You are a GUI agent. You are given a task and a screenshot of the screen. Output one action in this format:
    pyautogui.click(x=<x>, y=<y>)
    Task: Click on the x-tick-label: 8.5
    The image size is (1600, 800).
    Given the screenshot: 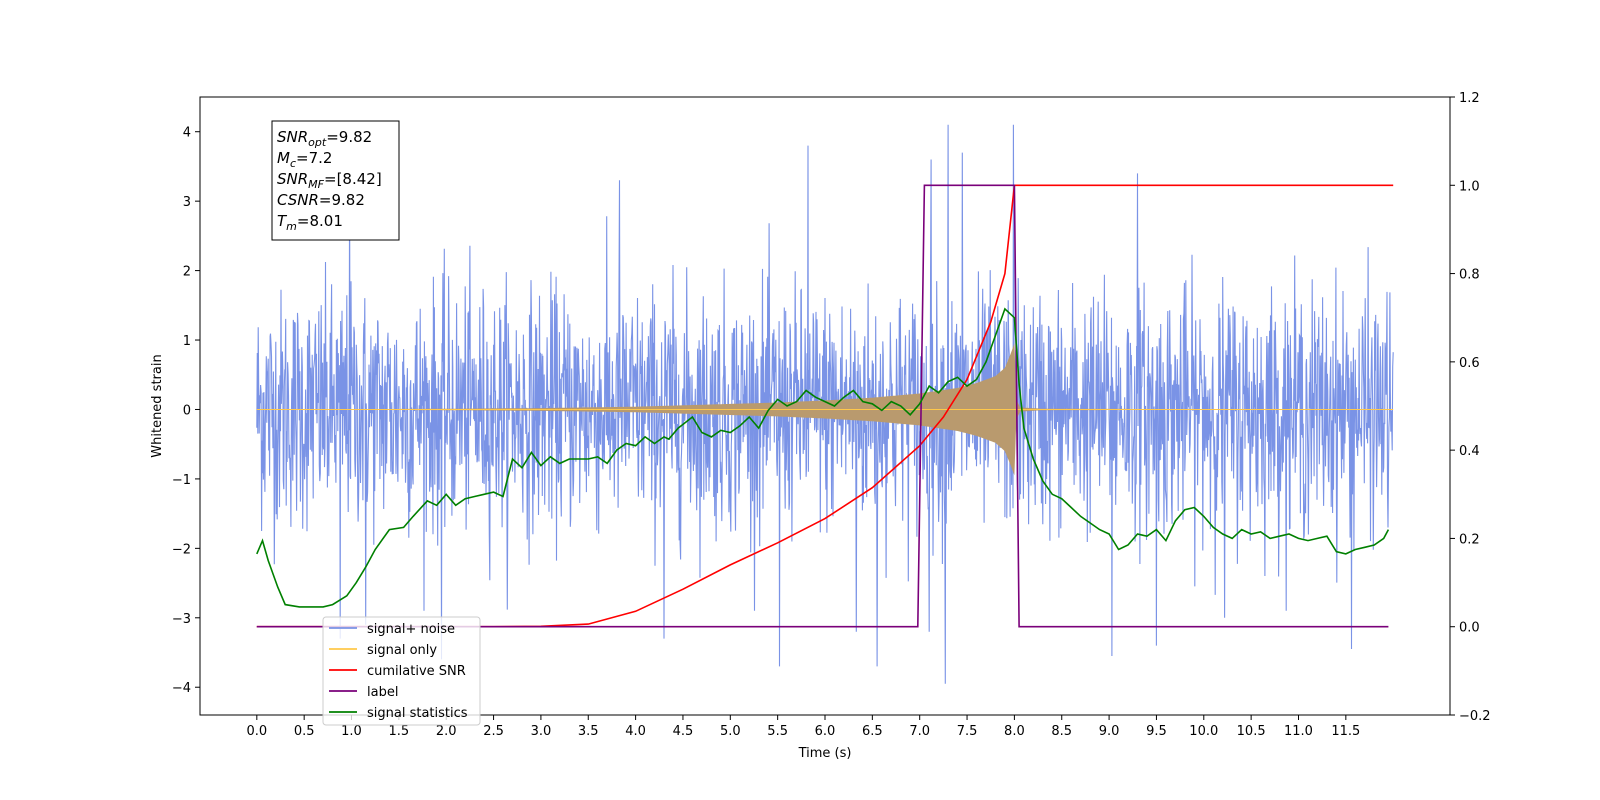 What is the action you would take?
    pyautogui.click(x=1061, y=731)
    